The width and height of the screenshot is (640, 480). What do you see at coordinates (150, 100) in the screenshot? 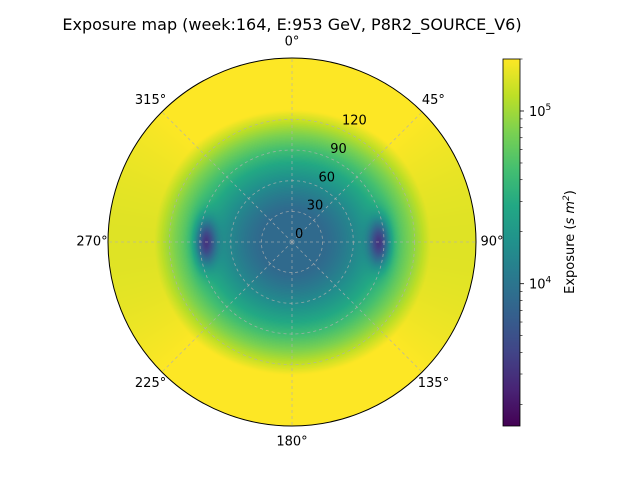
I see `angular-tick-label: 315°` at bounding box center [150, 100].